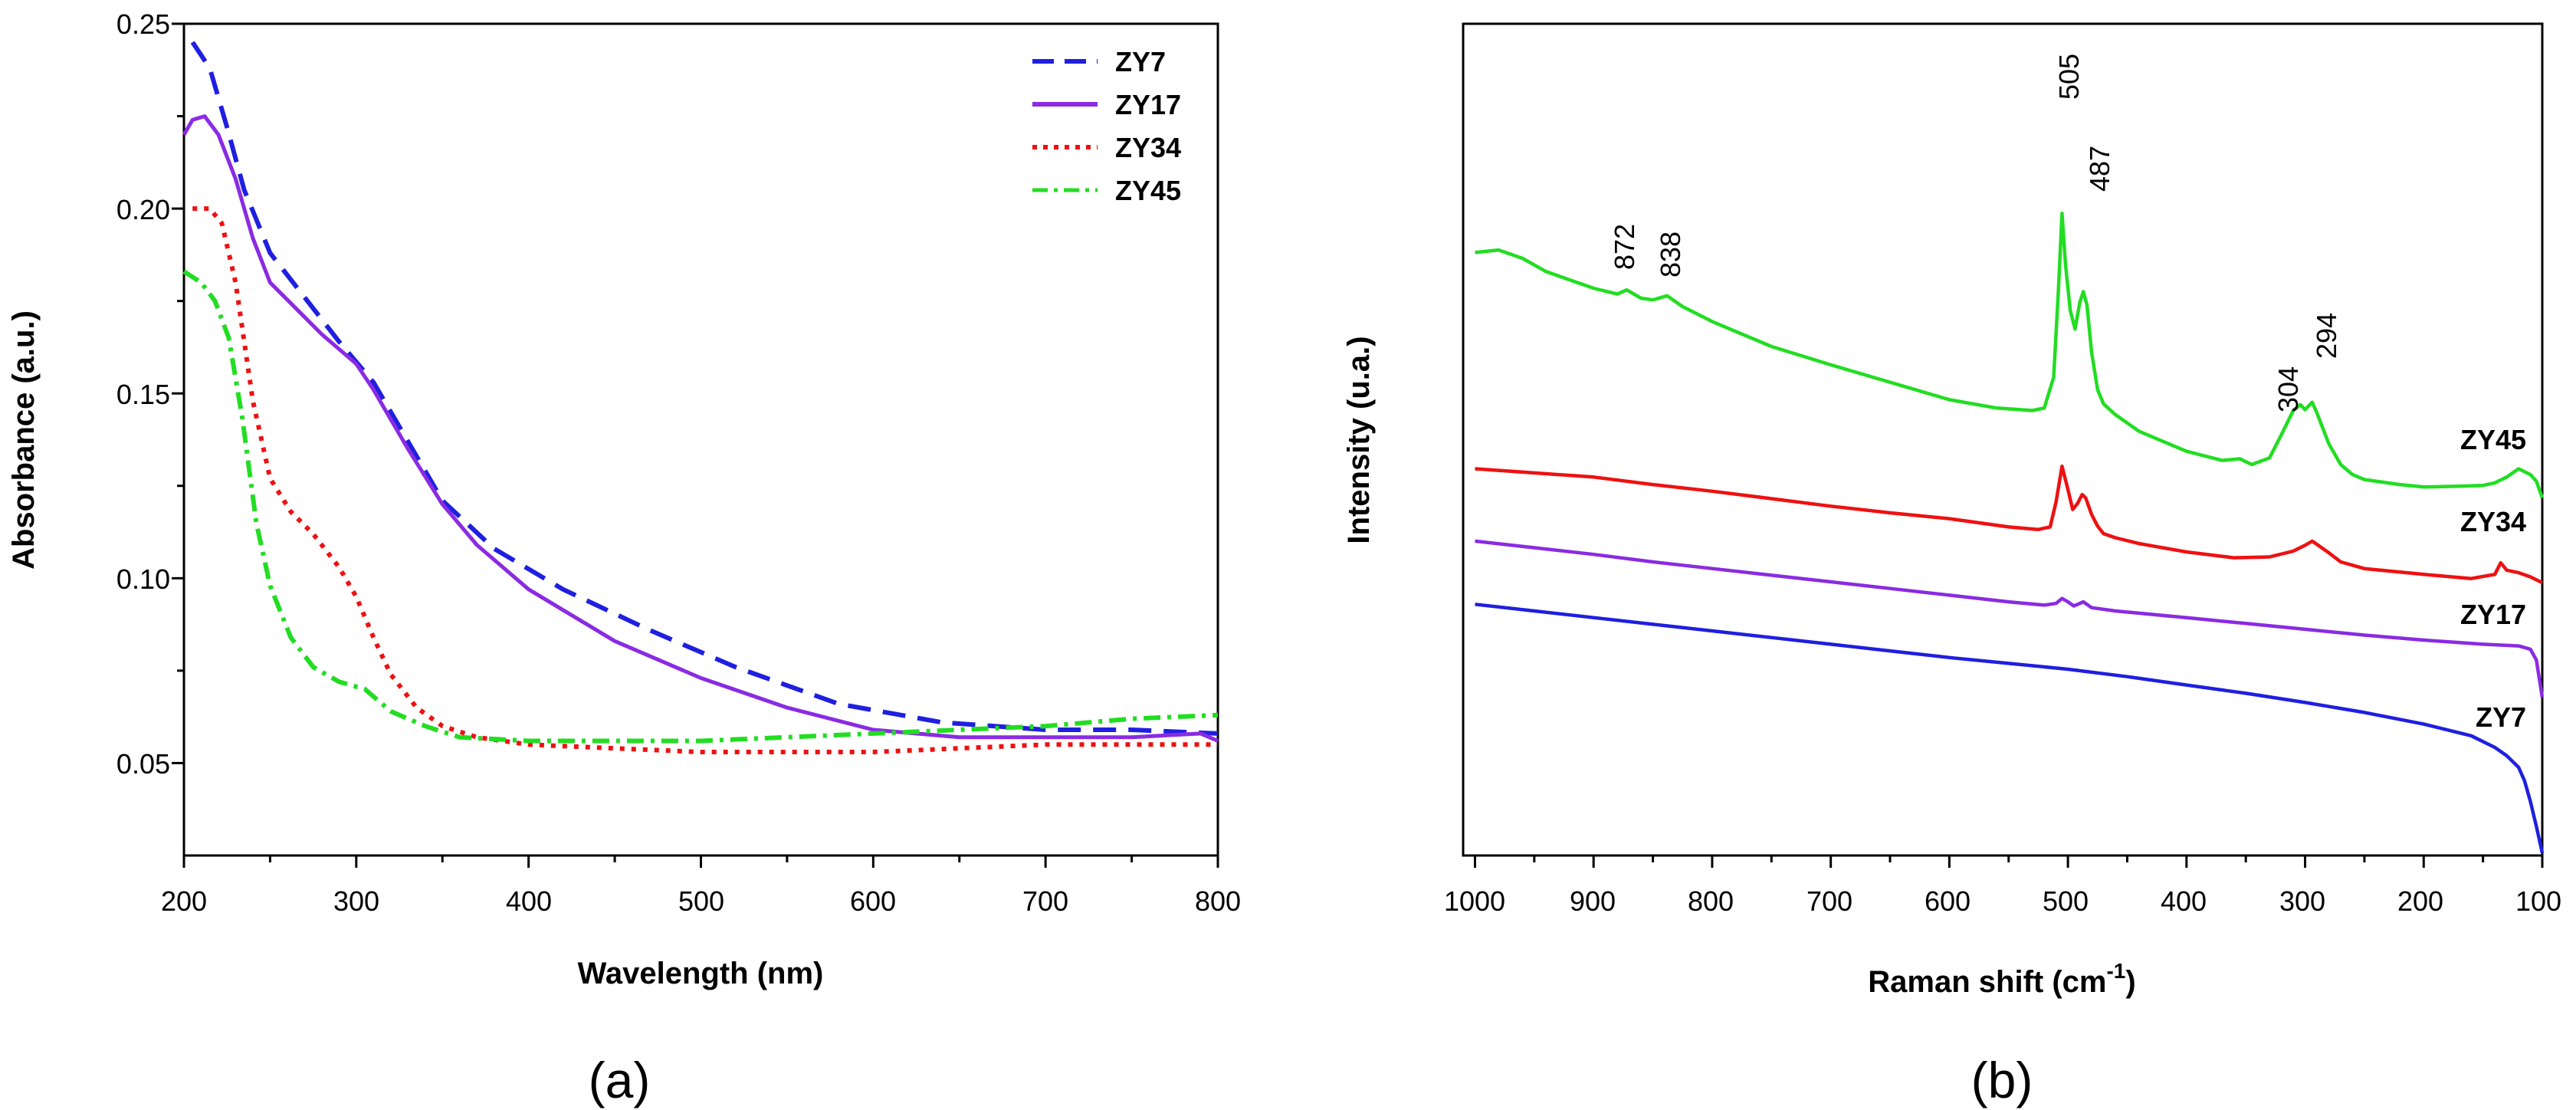  I want to click on peak-label-487: 487, so click(2099, 169).